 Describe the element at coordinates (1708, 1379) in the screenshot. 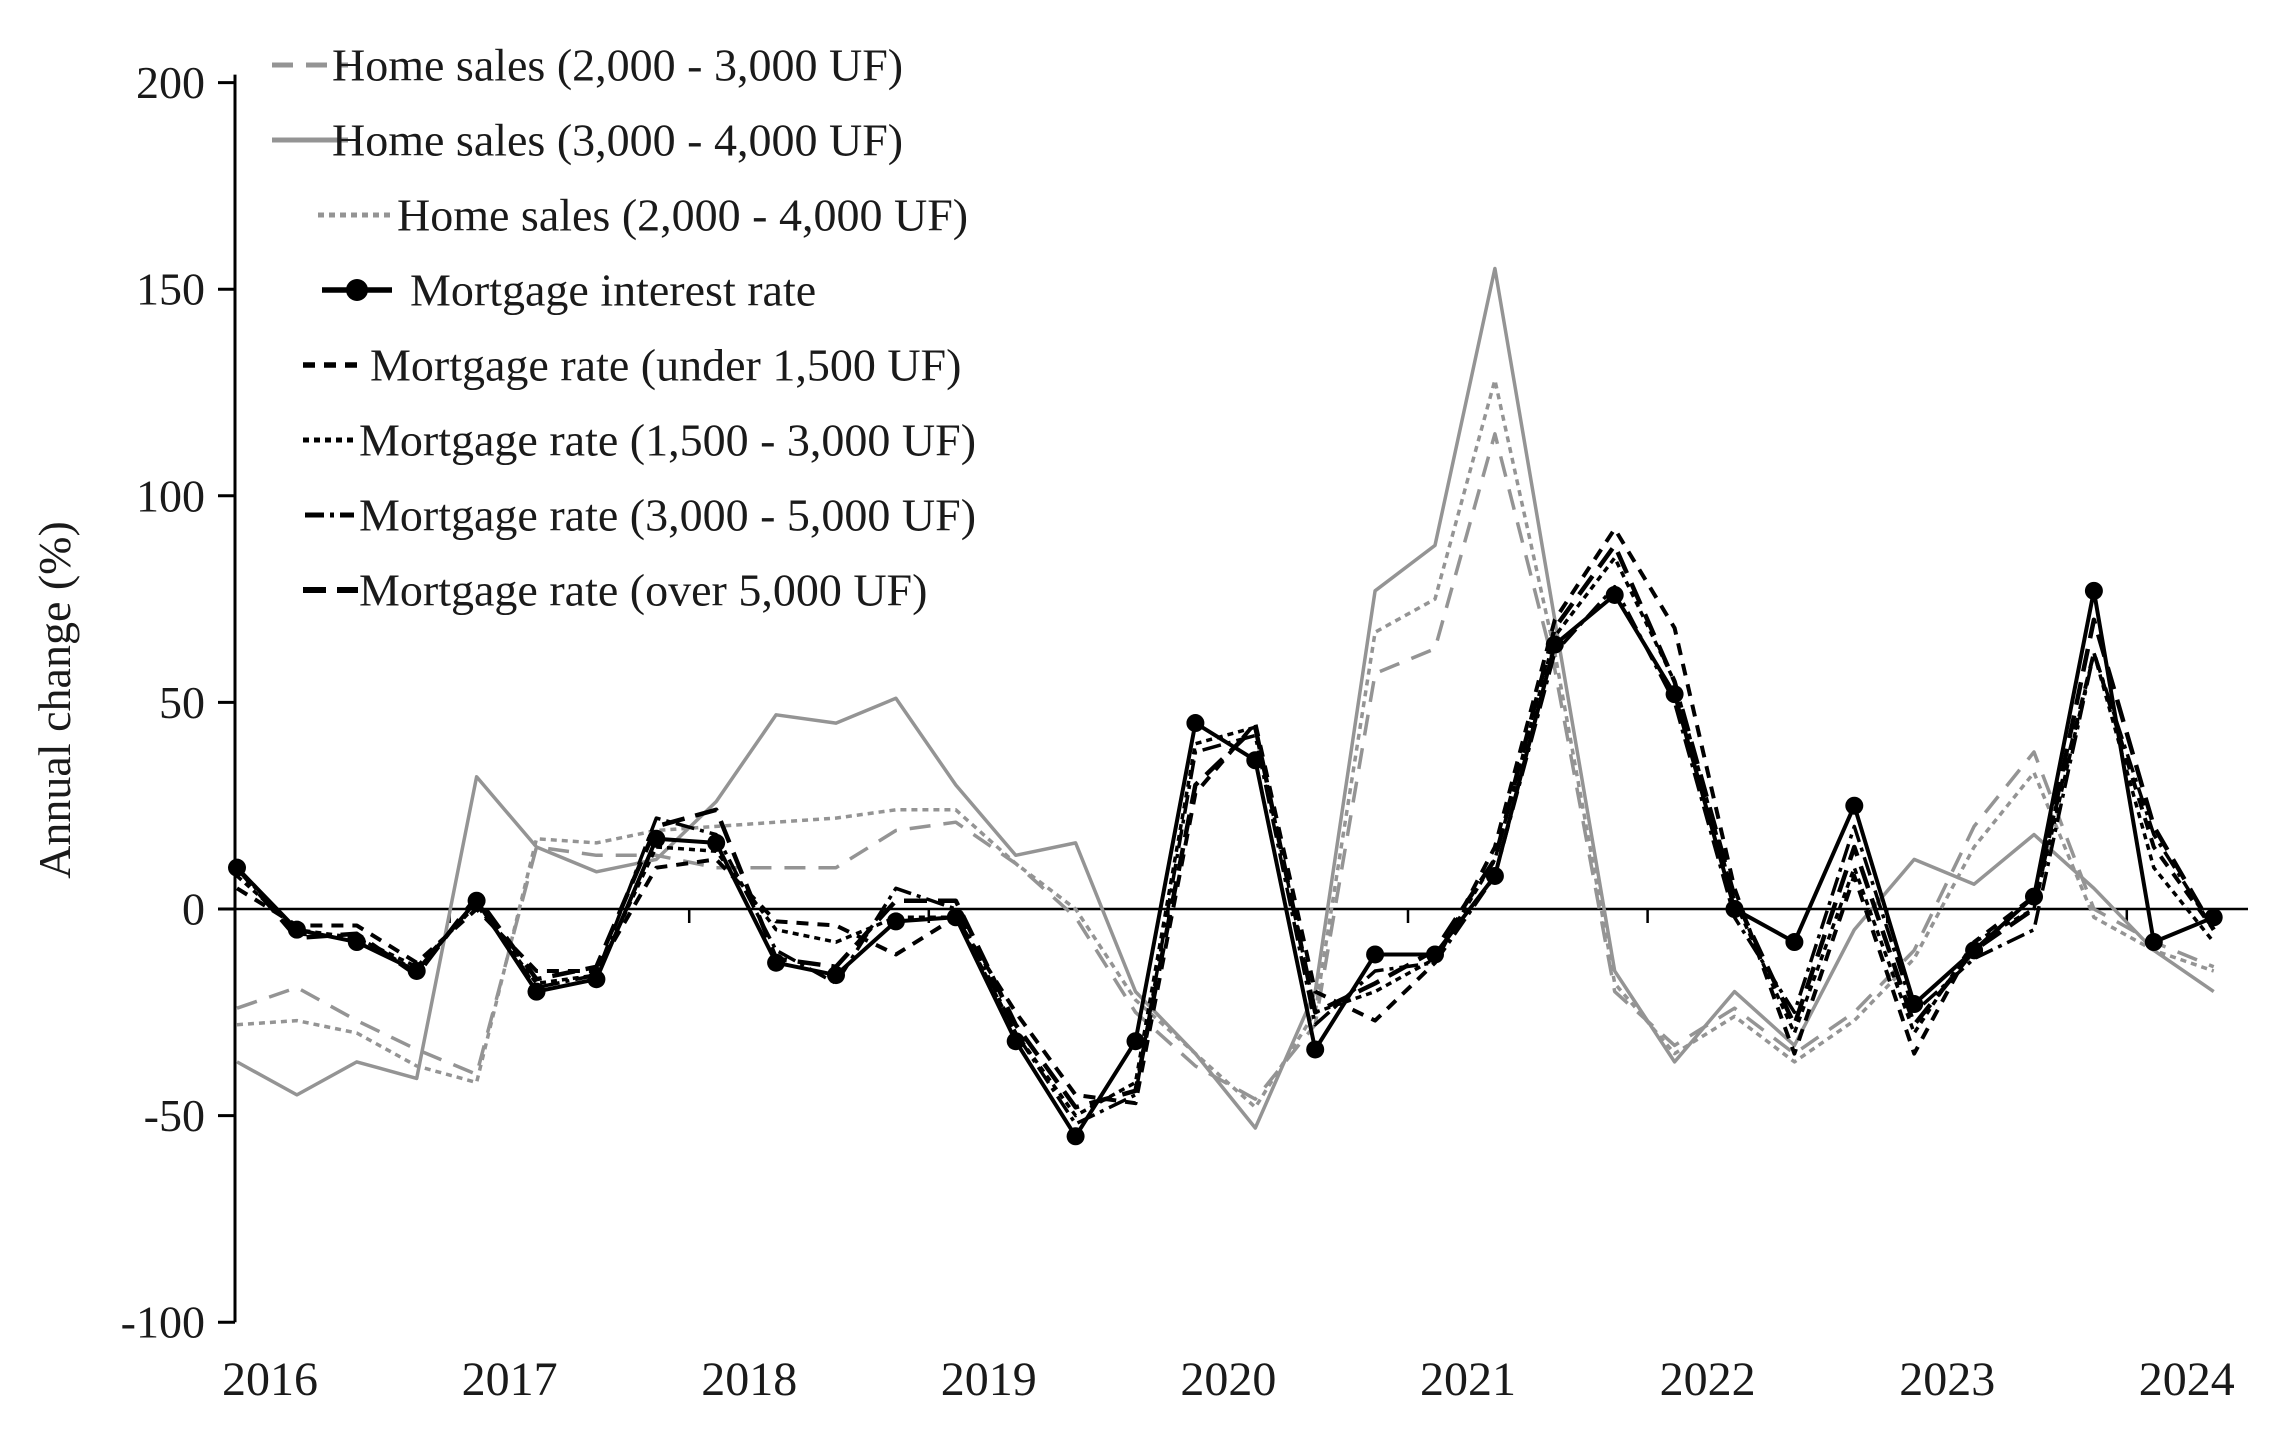

I see `x-tick-label: 2022` at that location.